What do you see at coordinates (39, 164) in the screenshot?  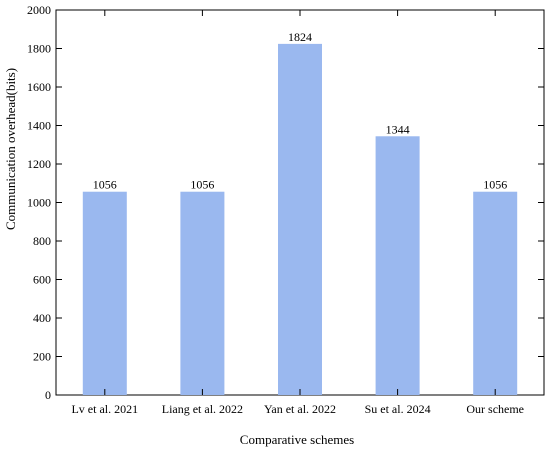 I see `y-tick-label: 1200` at bounding box center [39, 164].